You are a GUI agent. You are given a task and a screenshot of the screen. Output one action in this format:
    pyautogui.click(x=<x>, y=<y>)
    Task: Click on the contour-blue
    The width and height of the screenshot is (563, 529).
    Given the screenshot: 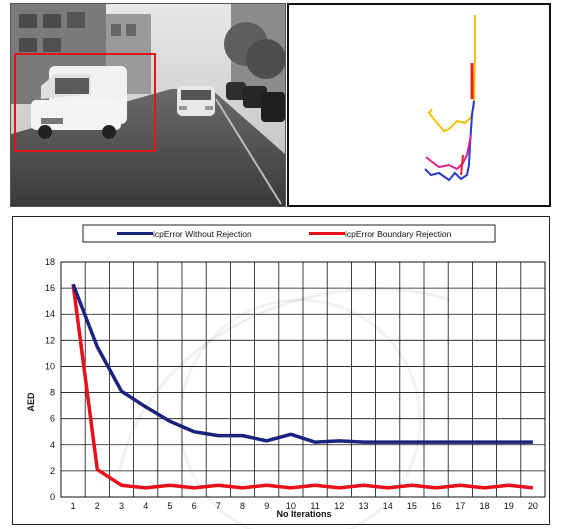 What is the action you would take?
    pyautogui.click(x=449, y=141)
    